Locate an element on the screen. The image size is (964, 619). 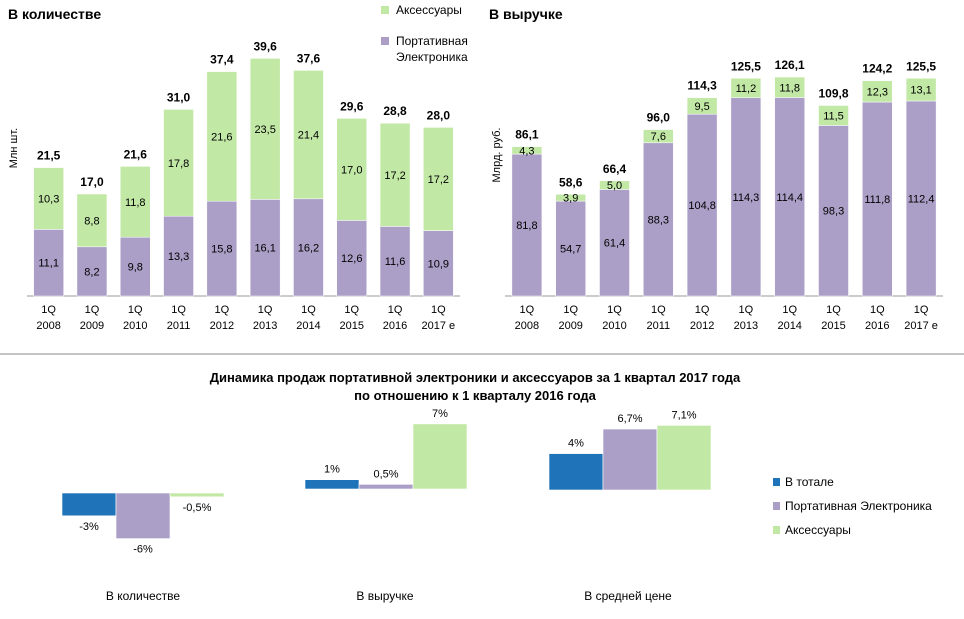
data-label-total: 66,4 is located at coordinates (615, 169).